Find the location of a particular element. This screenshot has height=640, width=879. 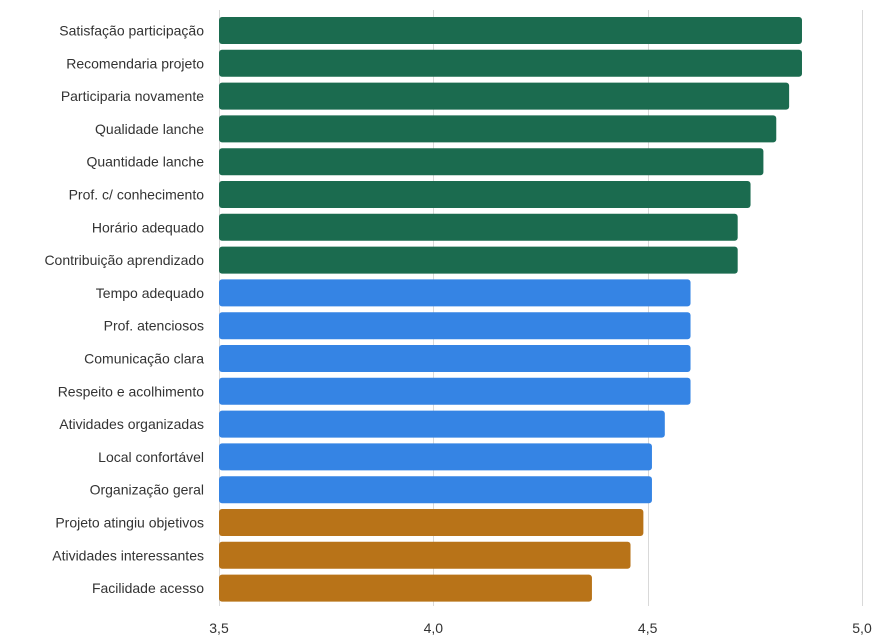

category-label: Tempo adequado is located at coordinates (150, 293).